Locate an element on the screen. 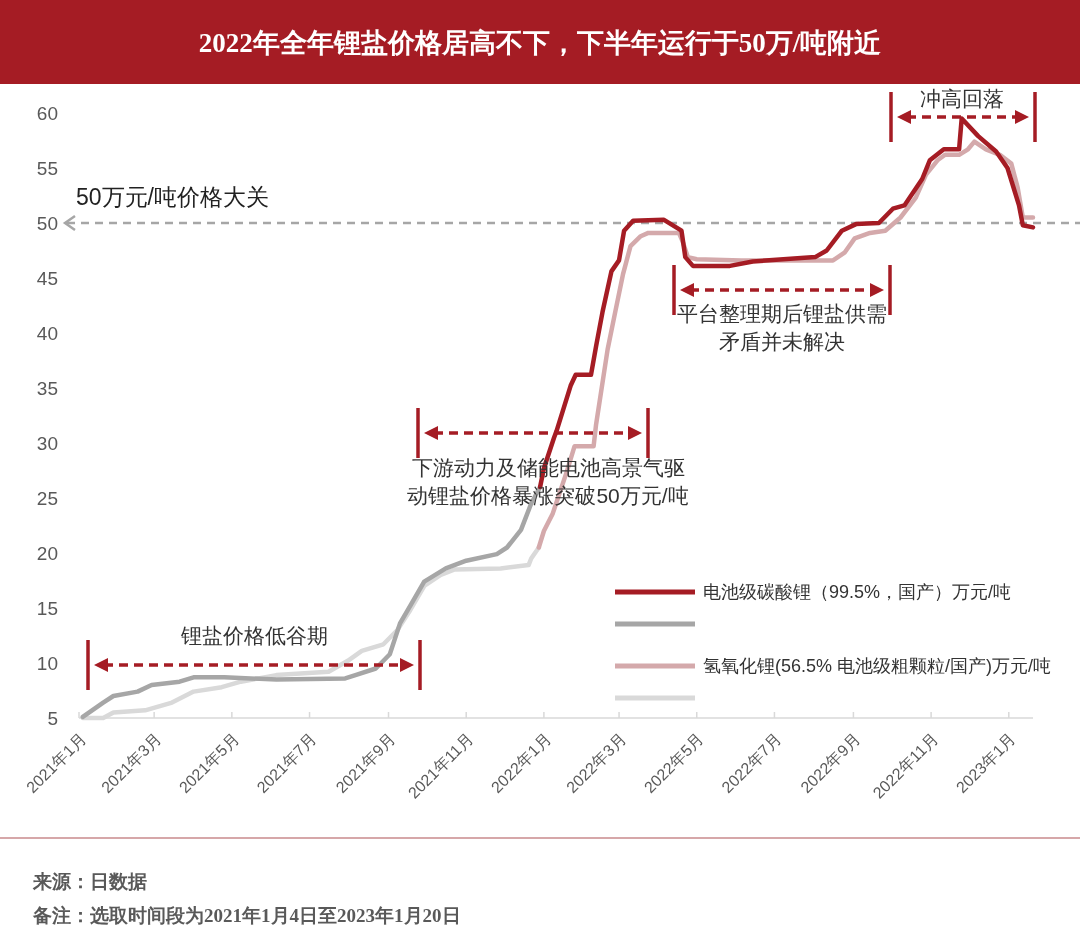 The height and width of the screenshot is (946, 1080). legend-label: 氢氧化锂(56.5% 电池级粗颗粒/国产)万元/吨 is located at coordinates (877, 666).